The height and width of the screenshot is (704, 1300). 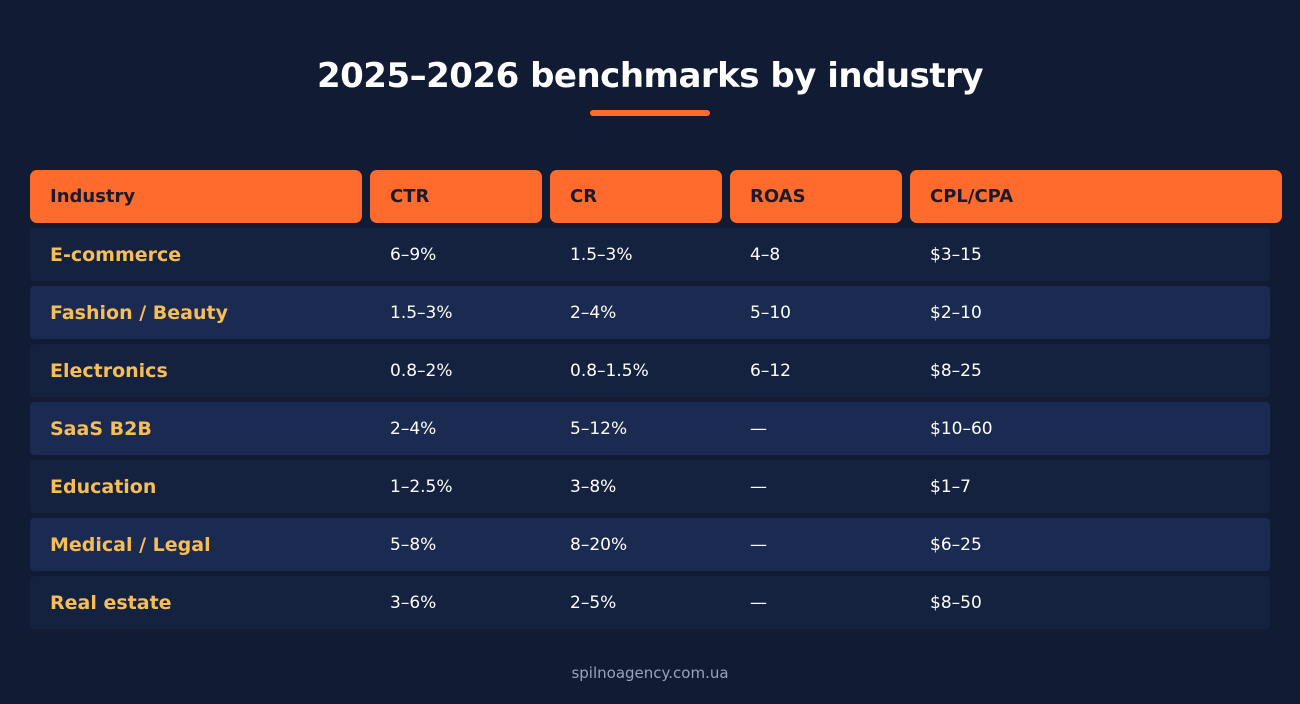 What do you see at coordinates (770, 312) in the screenshot?
I see `roas-cell: 5–10` at bounding box center [770, 312].